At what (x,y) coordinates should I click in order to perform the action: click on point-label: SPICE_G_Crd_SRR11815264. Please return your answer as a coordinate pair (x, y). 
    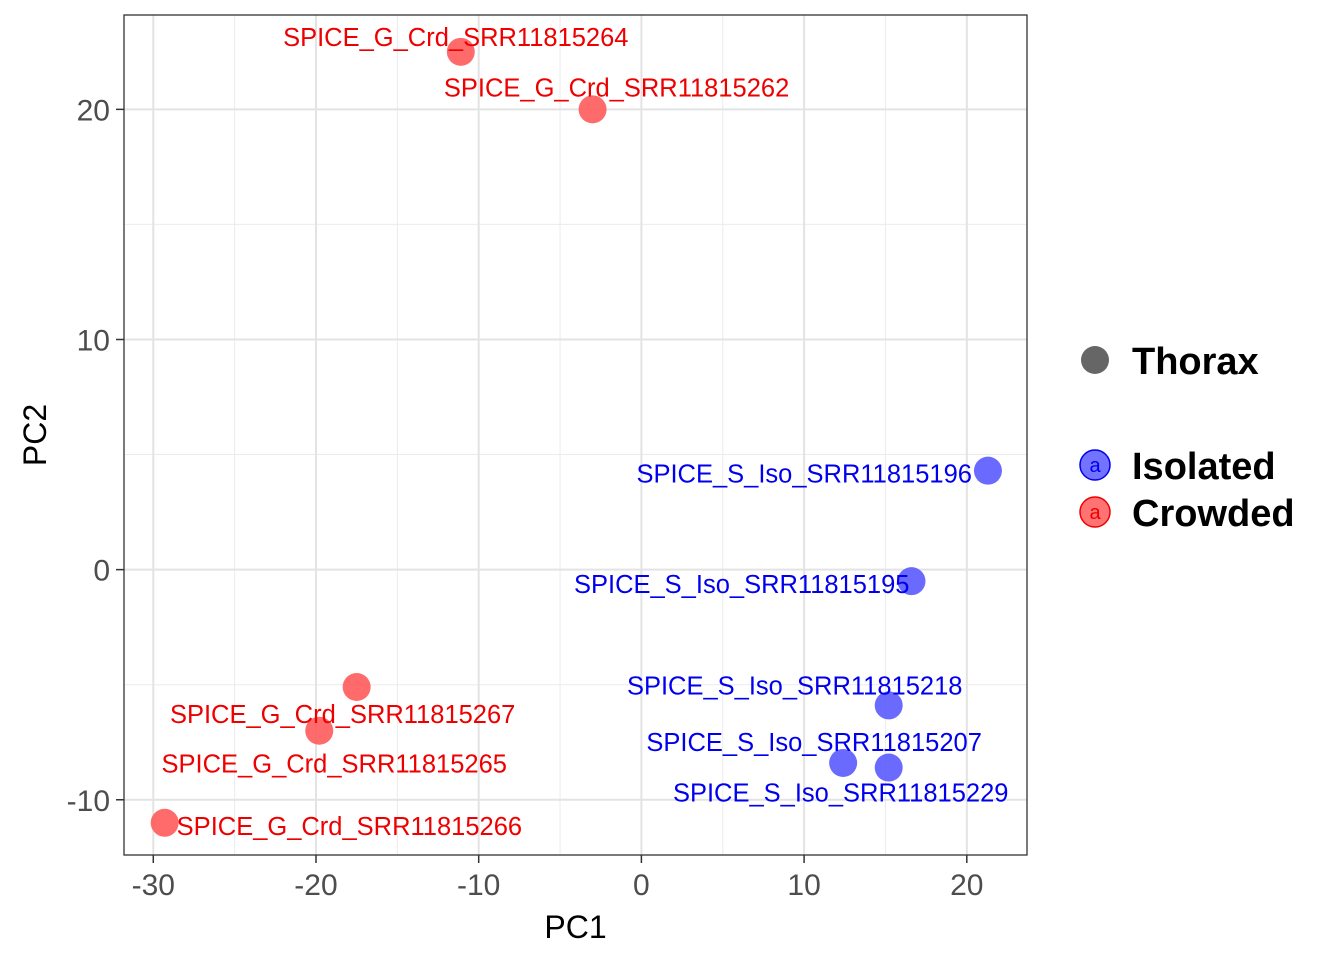
    Looking at the image, I should click on (455, 38).